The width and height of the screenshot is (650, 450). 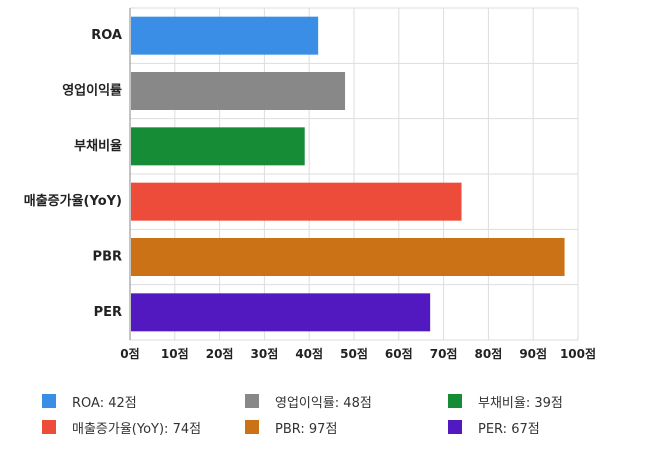 What do you see at coordinates (220, 353) in the screenshot?
I see `x-tick-label: 20점` at bounding box center [220, 353].